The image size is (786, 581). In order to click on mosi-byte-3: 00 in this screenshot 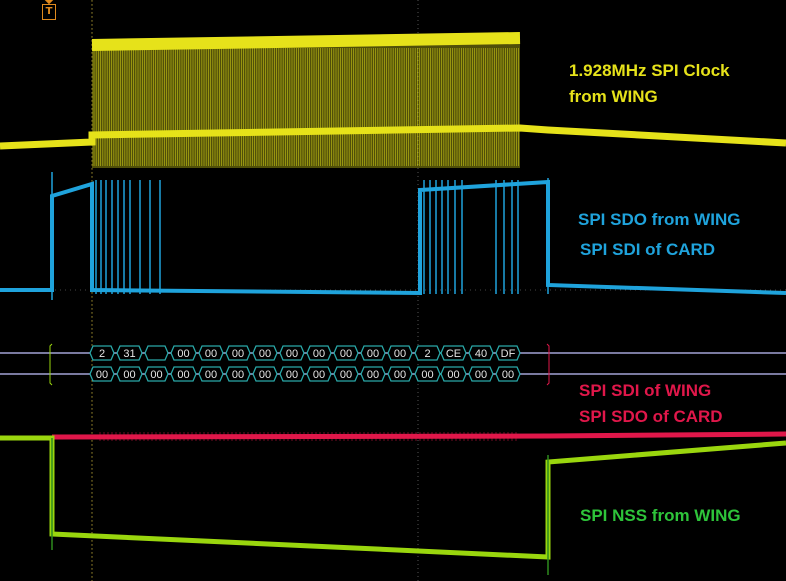, I will do `click(183, 353)`.